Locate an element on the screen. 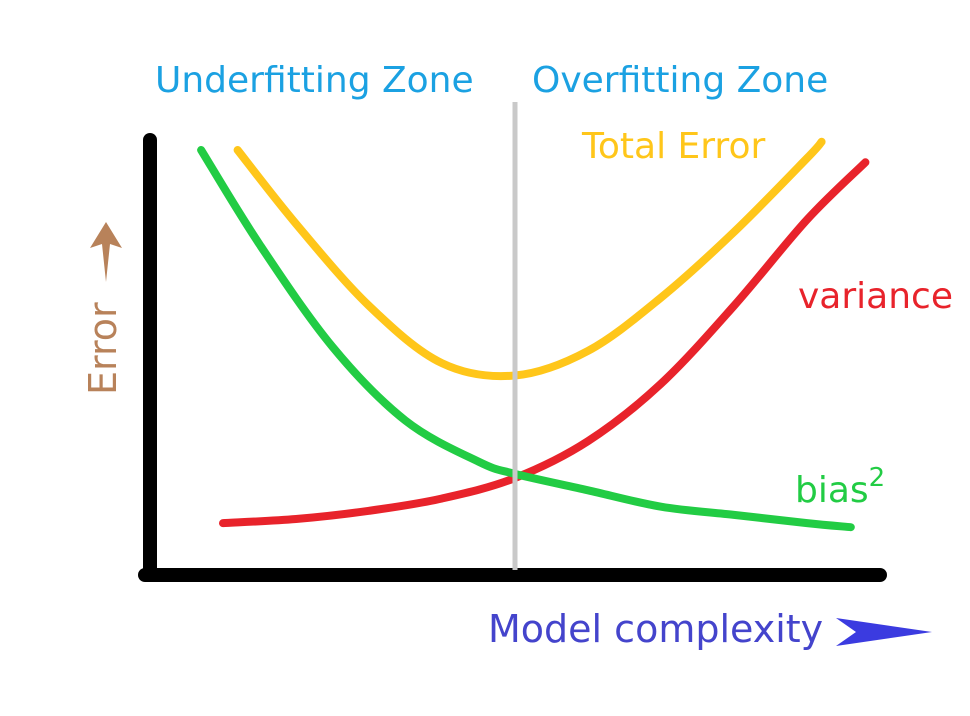 Image resolution: width=970 pixels, height=716 pixels. y-axis-label: Error is located at coordinates (103, 348).